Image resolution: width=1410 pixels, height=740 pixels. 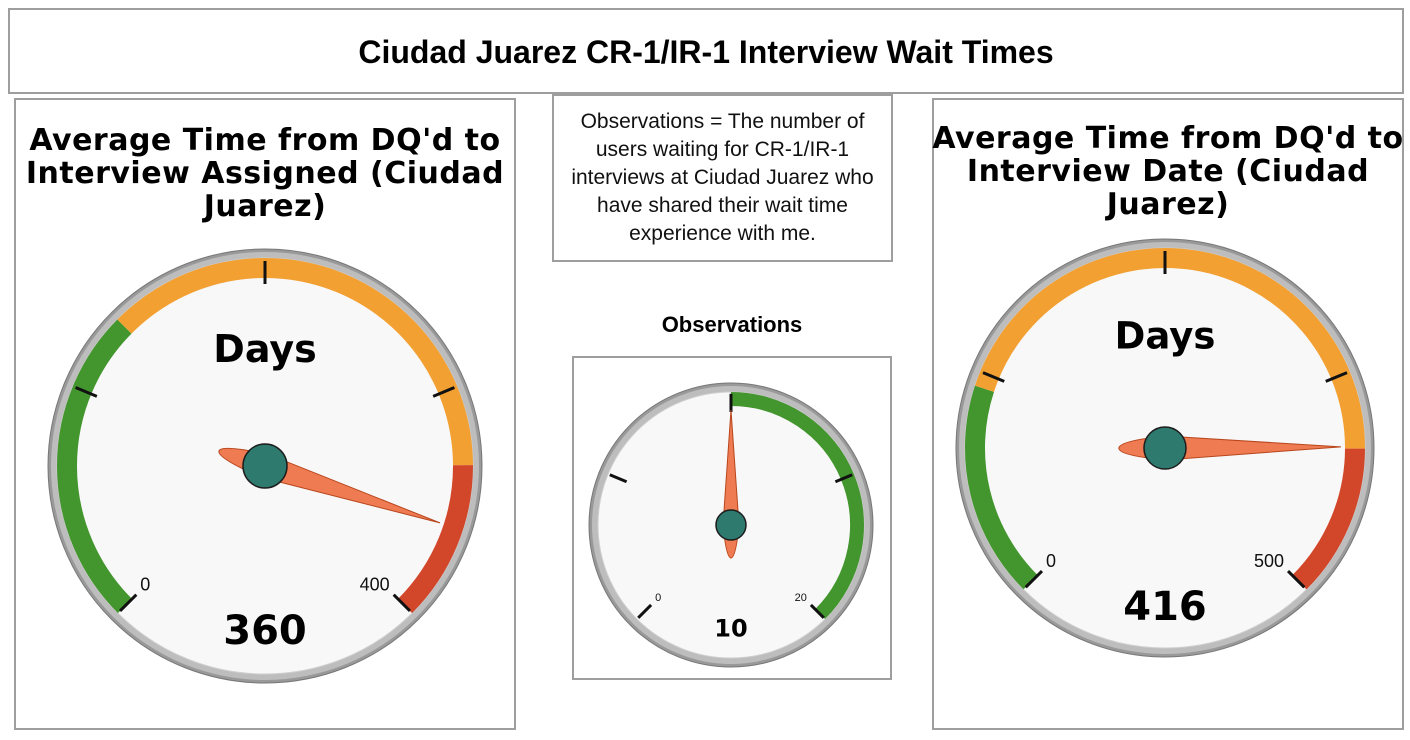 What do you see at coordinates (730, 628) in the screenshot?
I see `gauge-value: 10` at bounding box center [730, 628].